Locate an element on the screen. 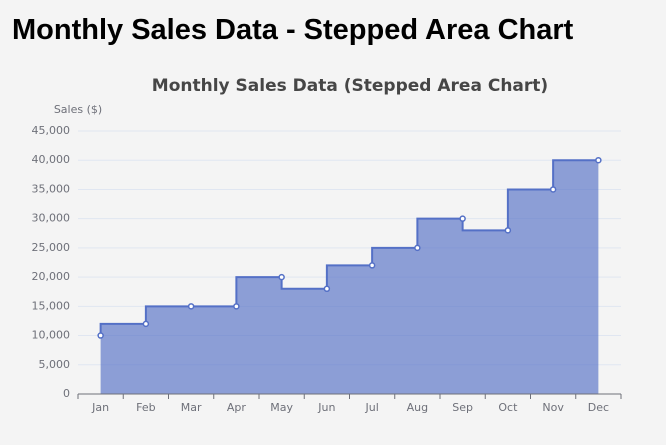 The image size is (666, 445). x-tick-label: Jul is located at coordinates (371, 407).